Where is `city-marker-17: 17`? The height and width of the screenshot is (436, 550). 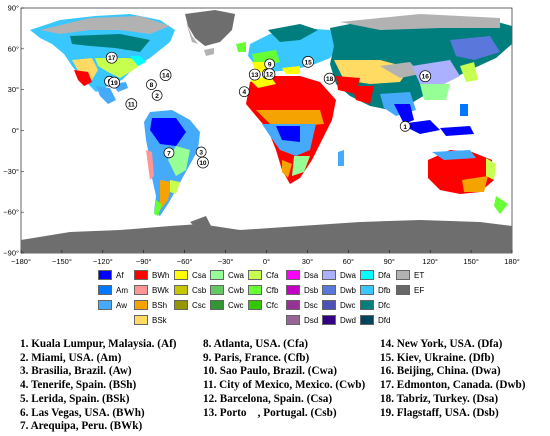 city-marker-17: 17 is located at coordinates (111, 57).